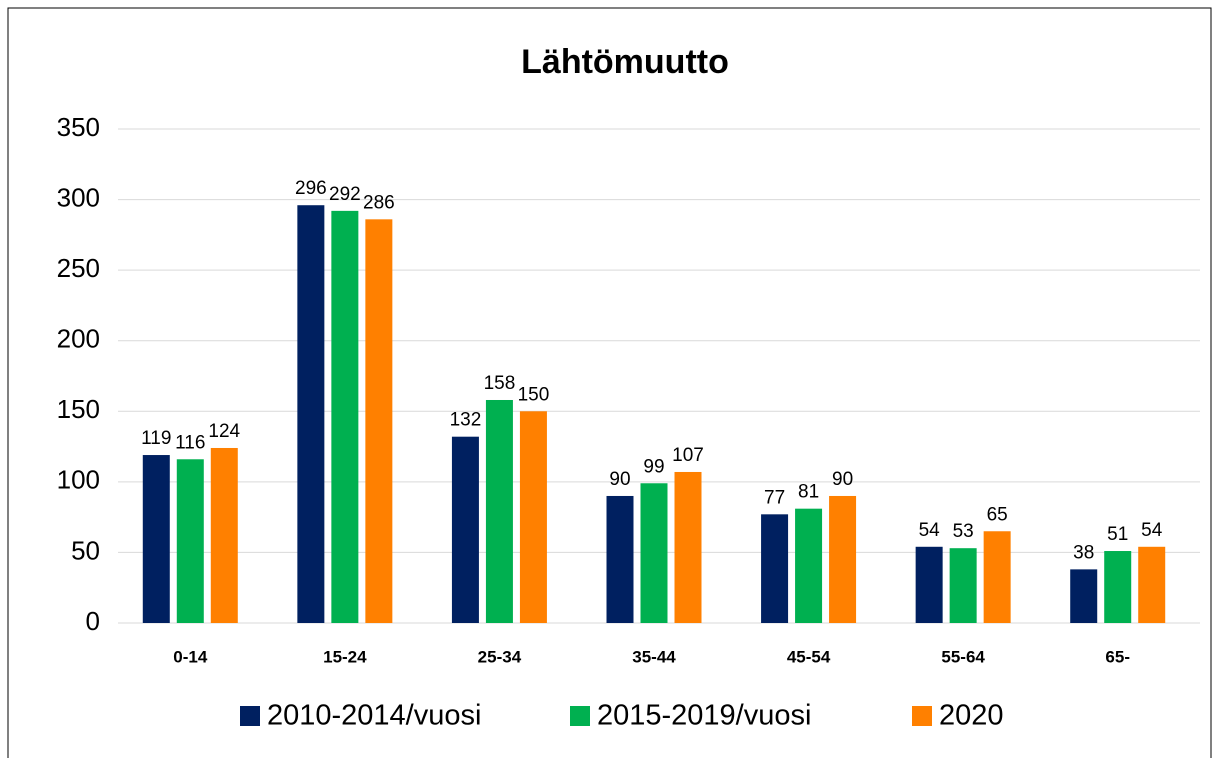 Image resolution: width=1220 pixels, height=758 pixels. Describe the element at coordinates (971, 716) in the screenshot. I see `legend-label: 2020` at that location.